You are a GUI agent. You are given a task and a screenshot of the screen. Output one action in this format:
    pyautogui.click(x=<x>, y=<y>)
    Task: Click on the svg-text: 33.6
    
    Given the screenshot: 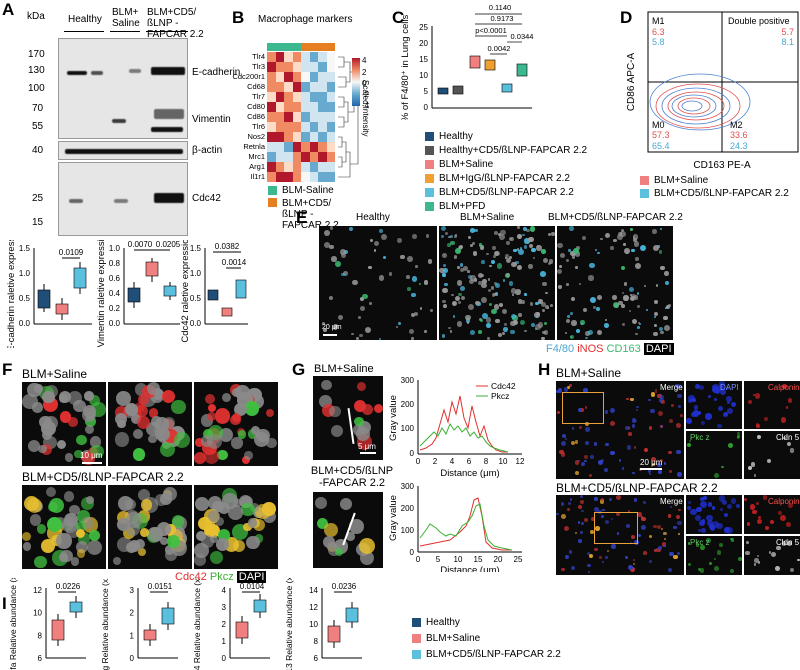 What is the action you would take?
    pyautogui.click(x=739, y=135)
    